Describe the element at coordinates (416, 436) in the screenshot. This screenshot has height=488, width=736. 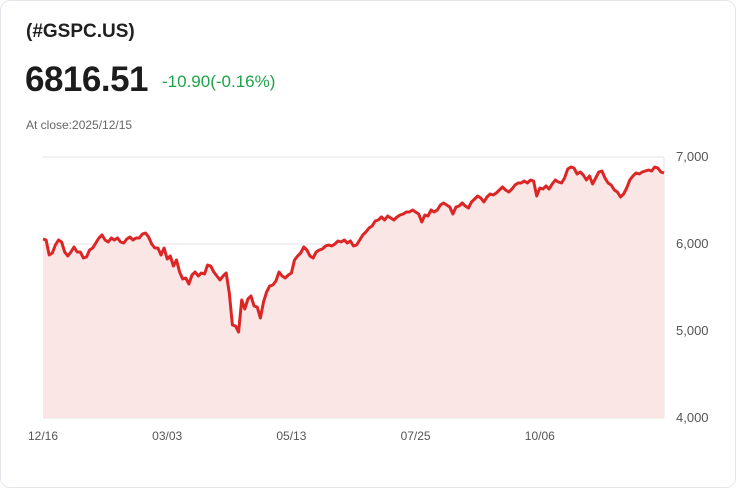
I see `x-tick-label: 07/25` at that location.